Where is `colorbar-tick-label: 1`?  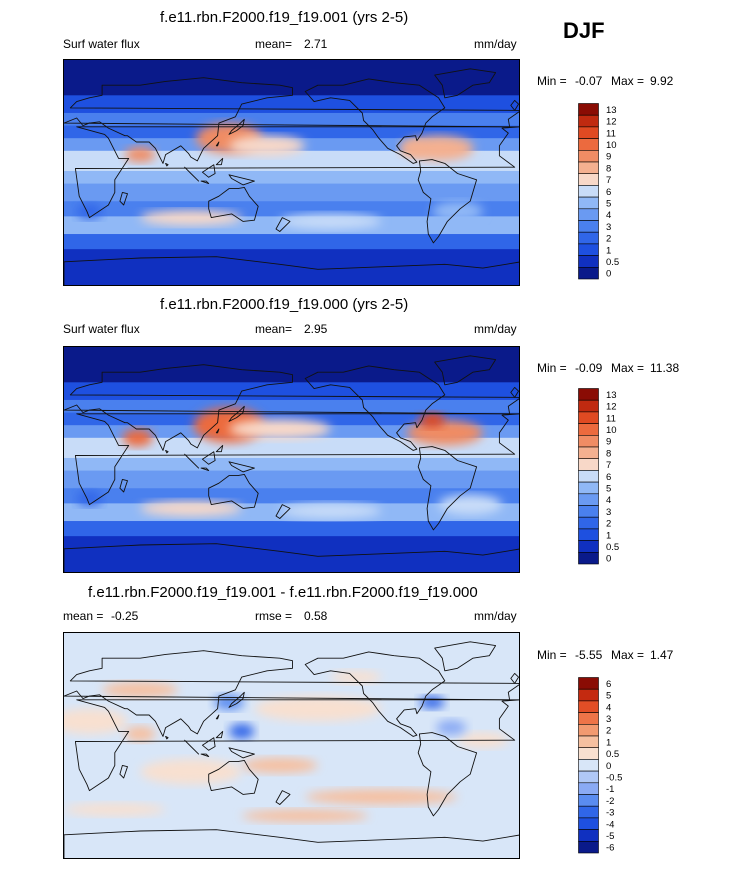 colorbar-tick-label: 1 is located at coordinates (608, 742).